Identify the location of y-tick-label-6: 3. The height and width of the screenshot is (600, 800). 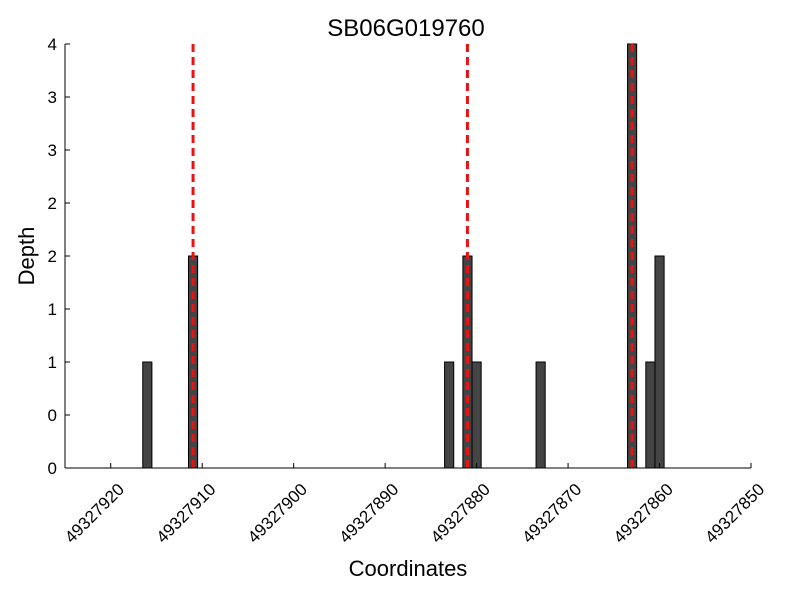
(52, 150).